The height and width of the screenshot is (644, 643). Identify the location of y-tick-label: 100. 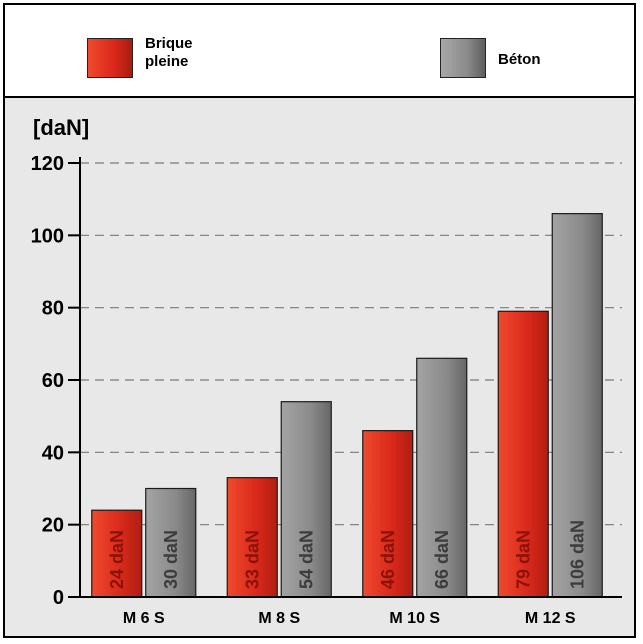
(47, 236).